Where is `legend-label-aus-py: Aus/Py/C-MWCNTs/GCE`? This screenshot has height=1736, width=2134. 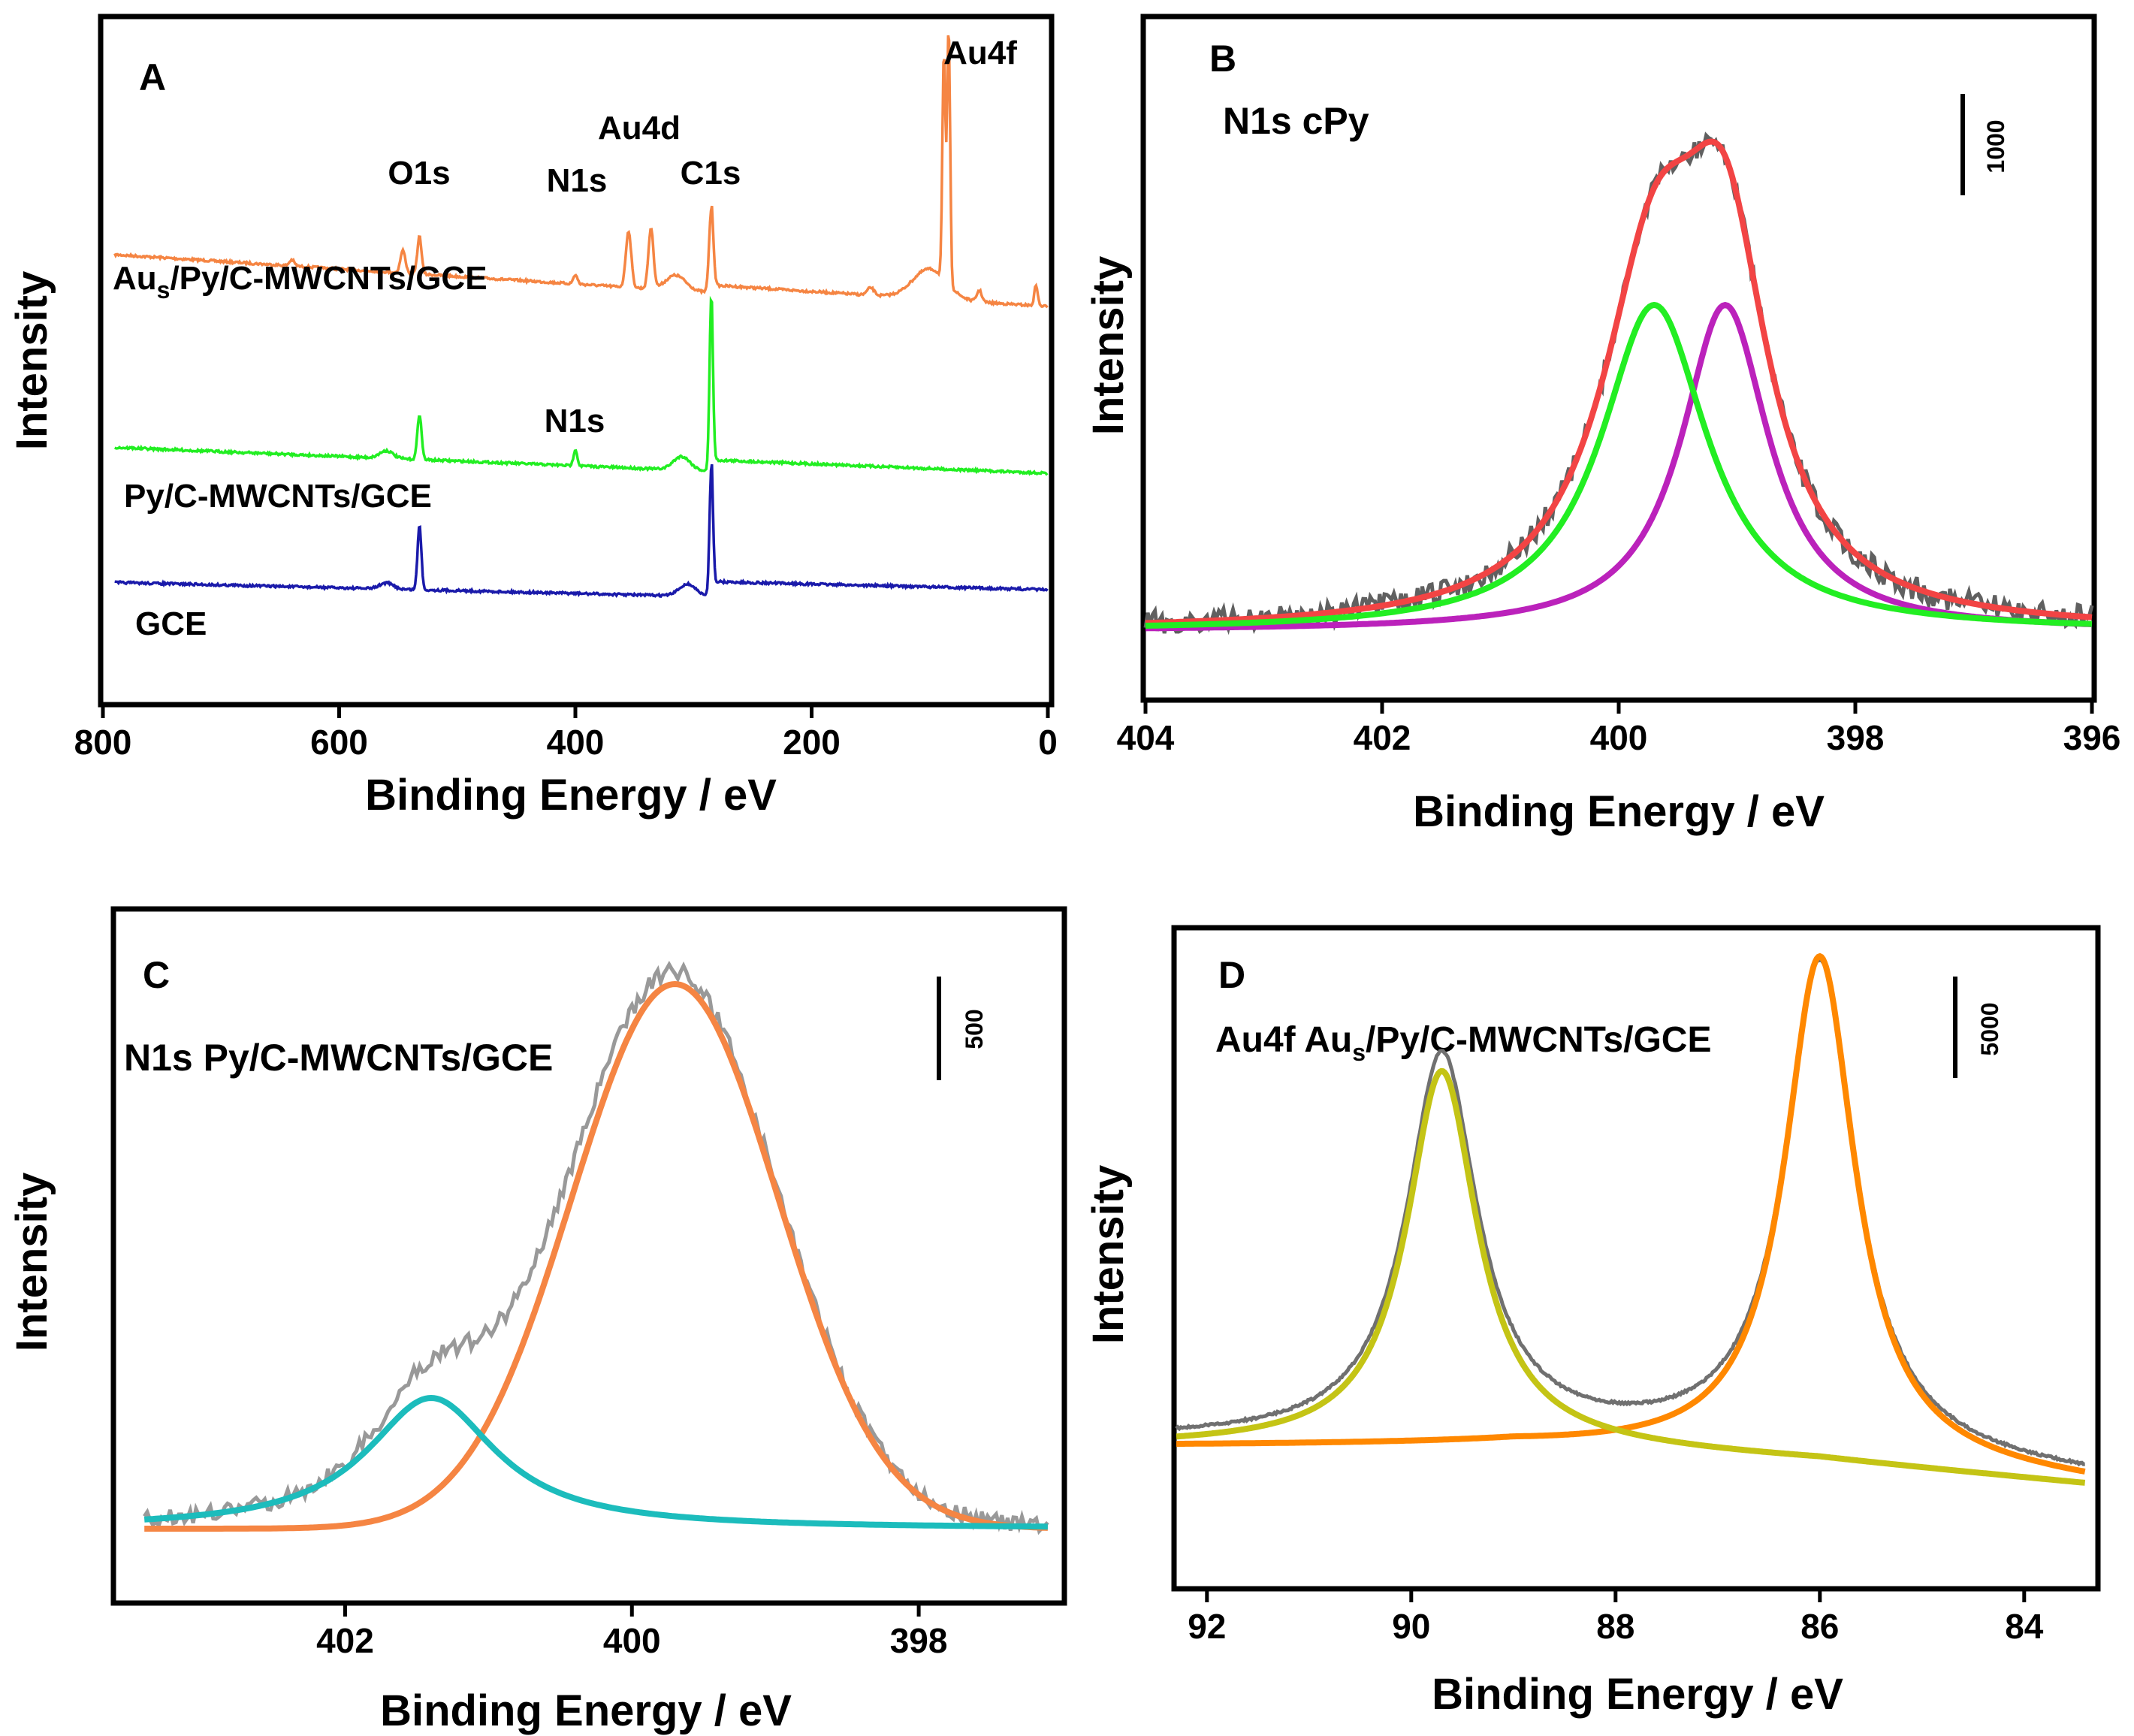 legend-label-aus-py: Aus/Py/C-MWCNTs/GCE is located at coordinates (300, 281).